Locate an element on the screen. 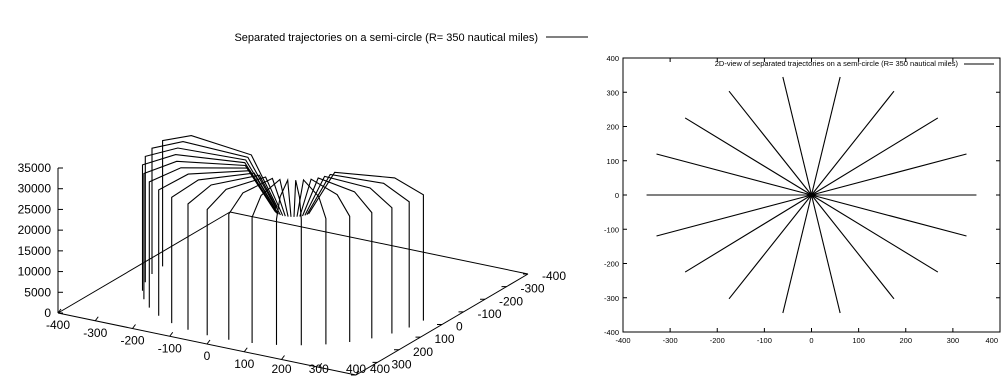 The height and width of the screenshot is (388, 1008). chart-2d-x-tick-label: 200 is located at coordinates (905, 340).